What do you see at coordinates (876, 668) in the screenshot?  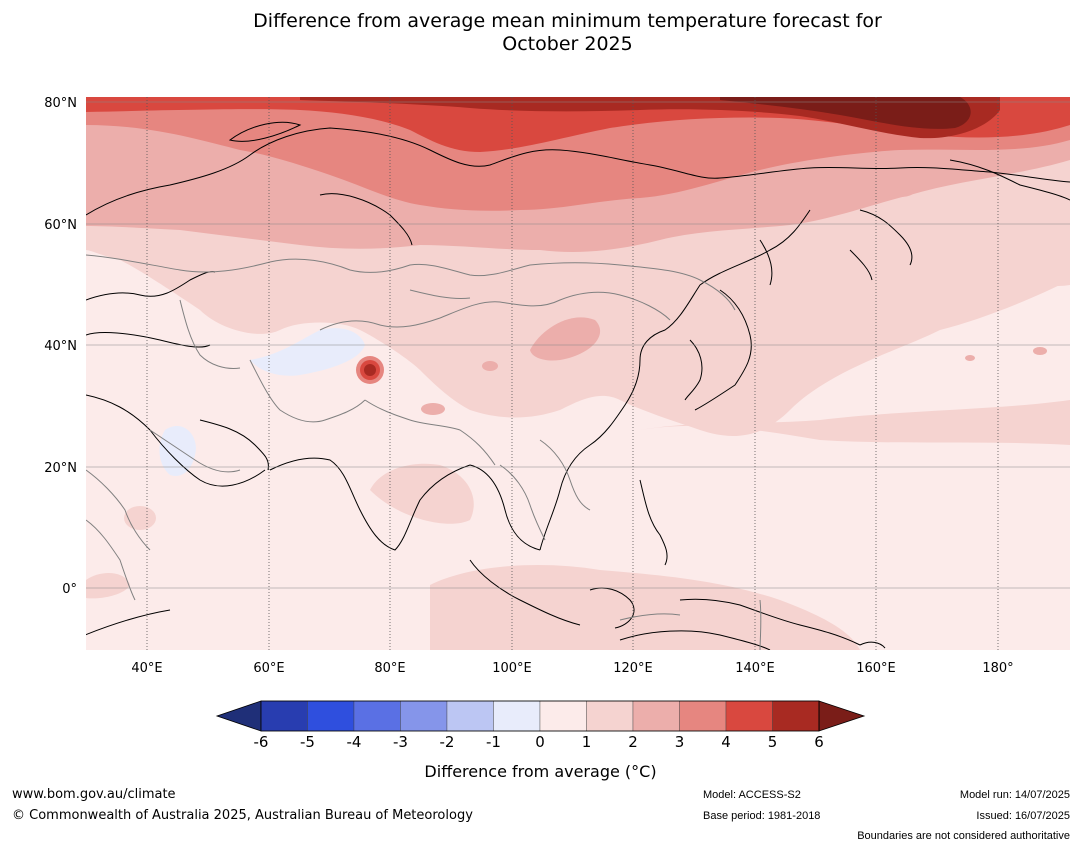 I see `lon-label: 160°E` at bounding box center [876, 668].